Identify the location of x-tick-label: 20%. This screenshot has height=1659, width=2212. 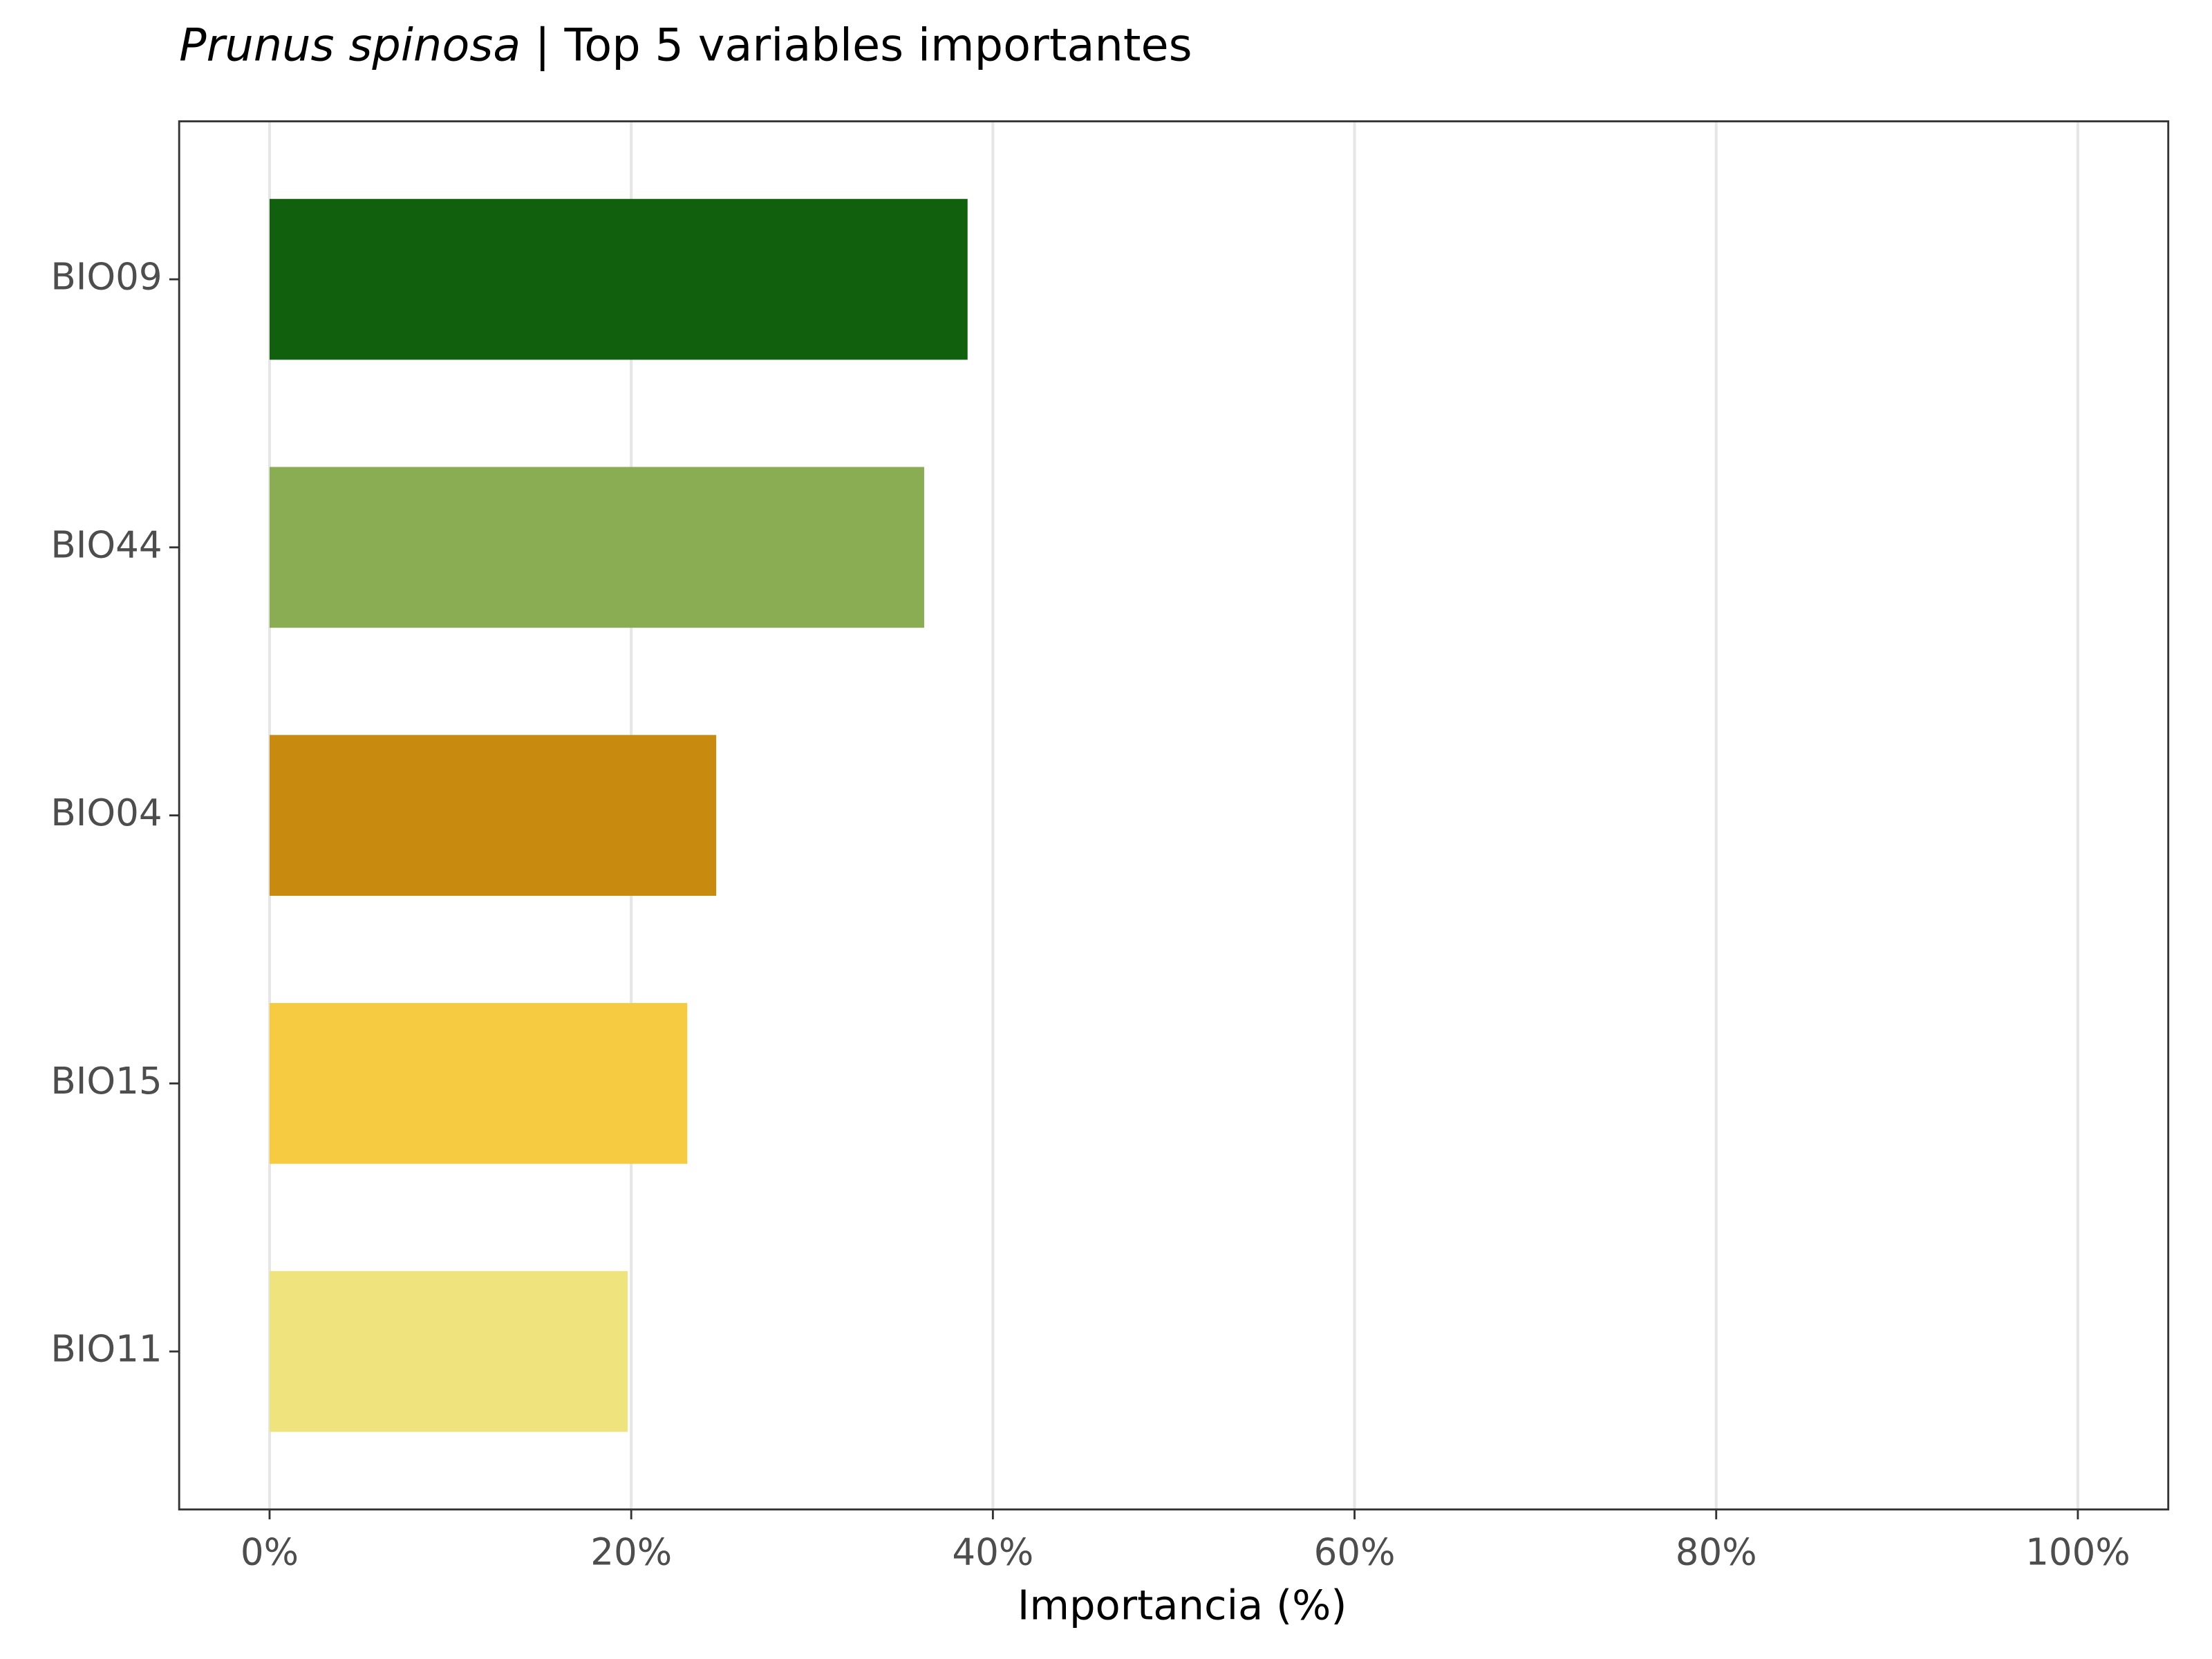
(631, 1553).